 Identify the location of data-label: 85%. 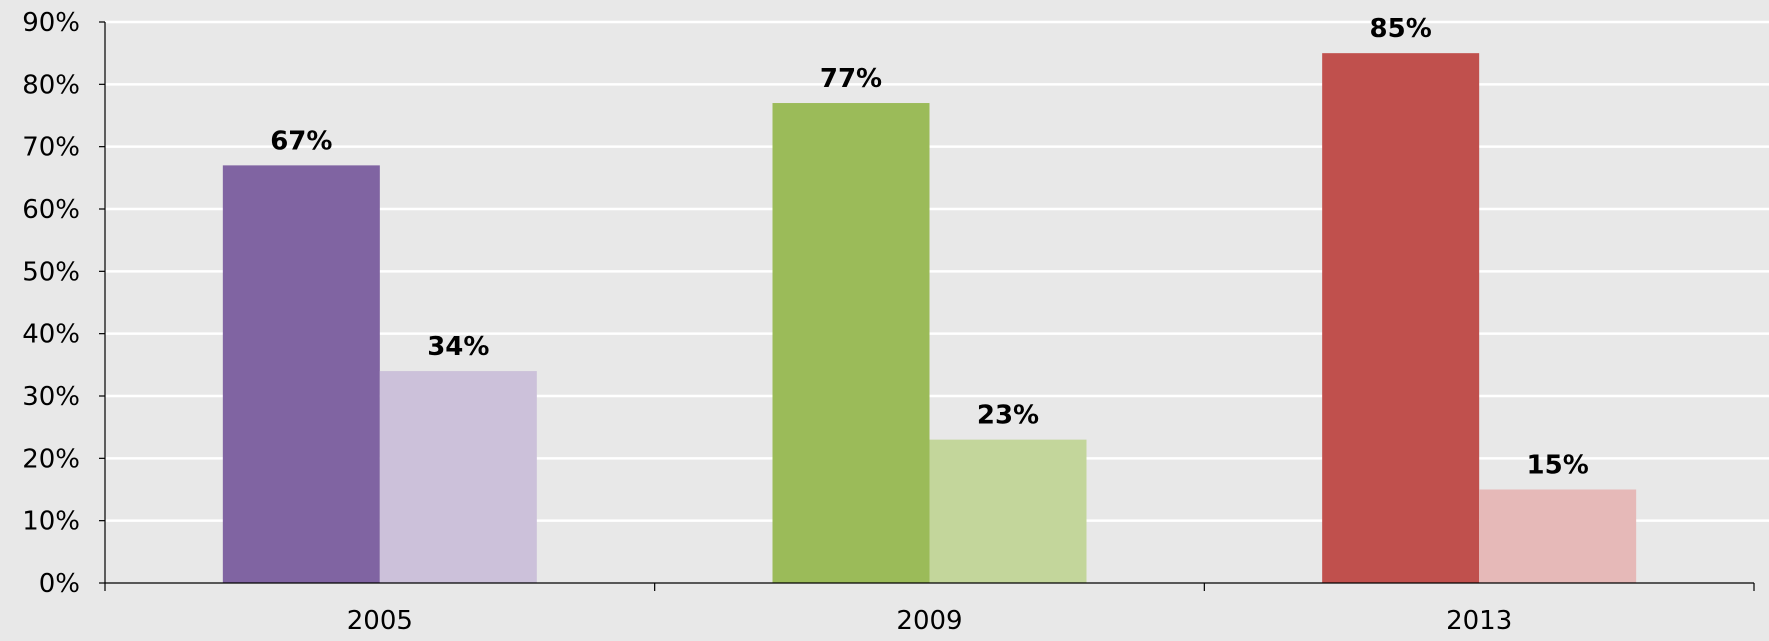
(1401, 29).